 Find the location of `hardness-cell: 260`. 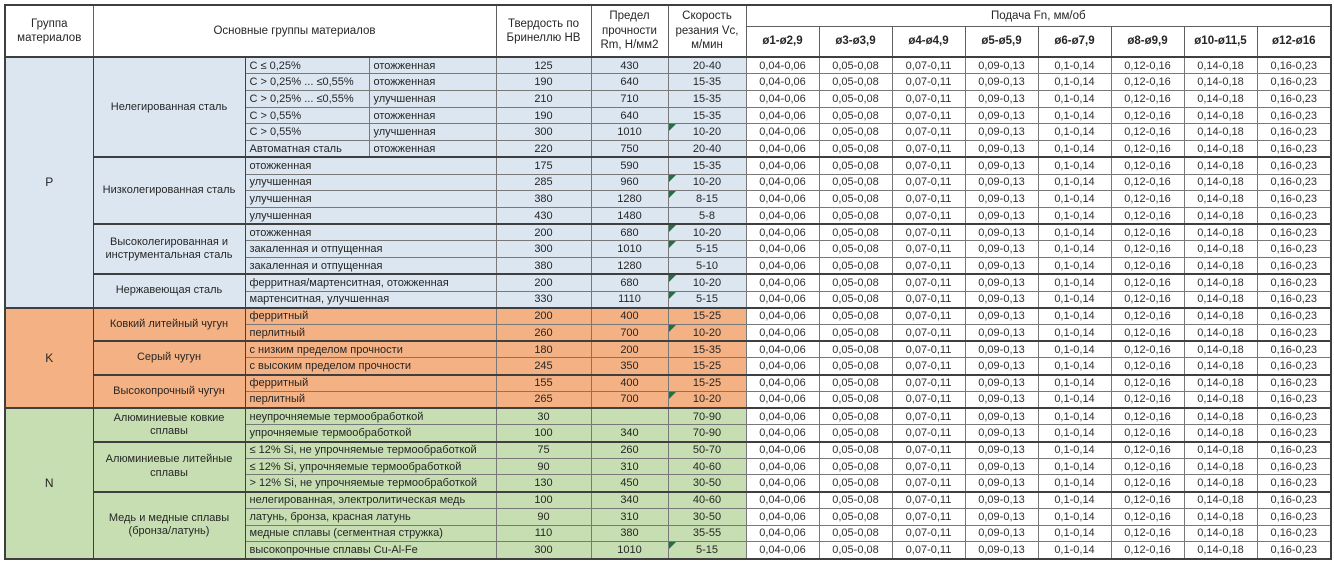

hardness-cell: 260 is located at coordinates (543, 333).